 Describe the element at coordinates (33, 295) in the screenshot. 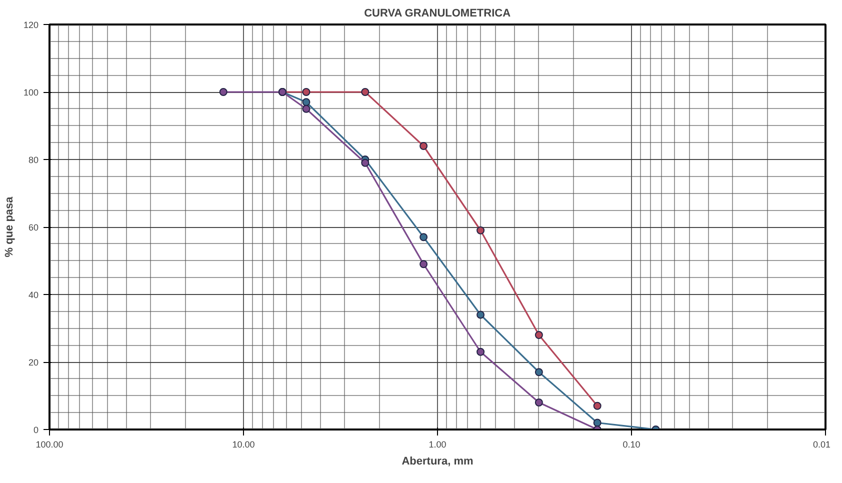

I see `y-tick-label: 40` at that location.